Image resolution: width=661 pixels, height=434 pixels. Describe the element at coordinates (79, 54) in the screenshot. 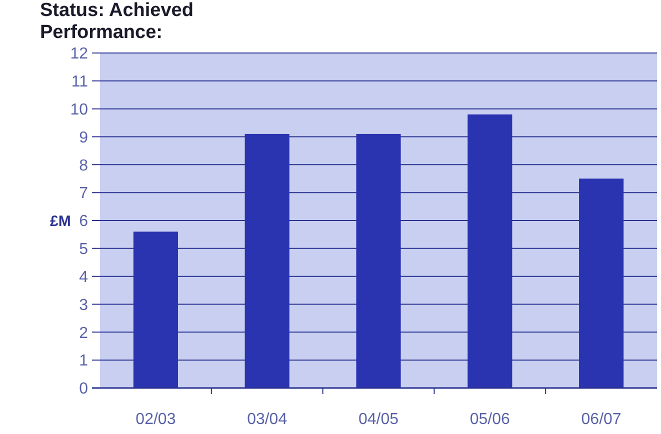

I see `y-tick-label: 12` at that location.